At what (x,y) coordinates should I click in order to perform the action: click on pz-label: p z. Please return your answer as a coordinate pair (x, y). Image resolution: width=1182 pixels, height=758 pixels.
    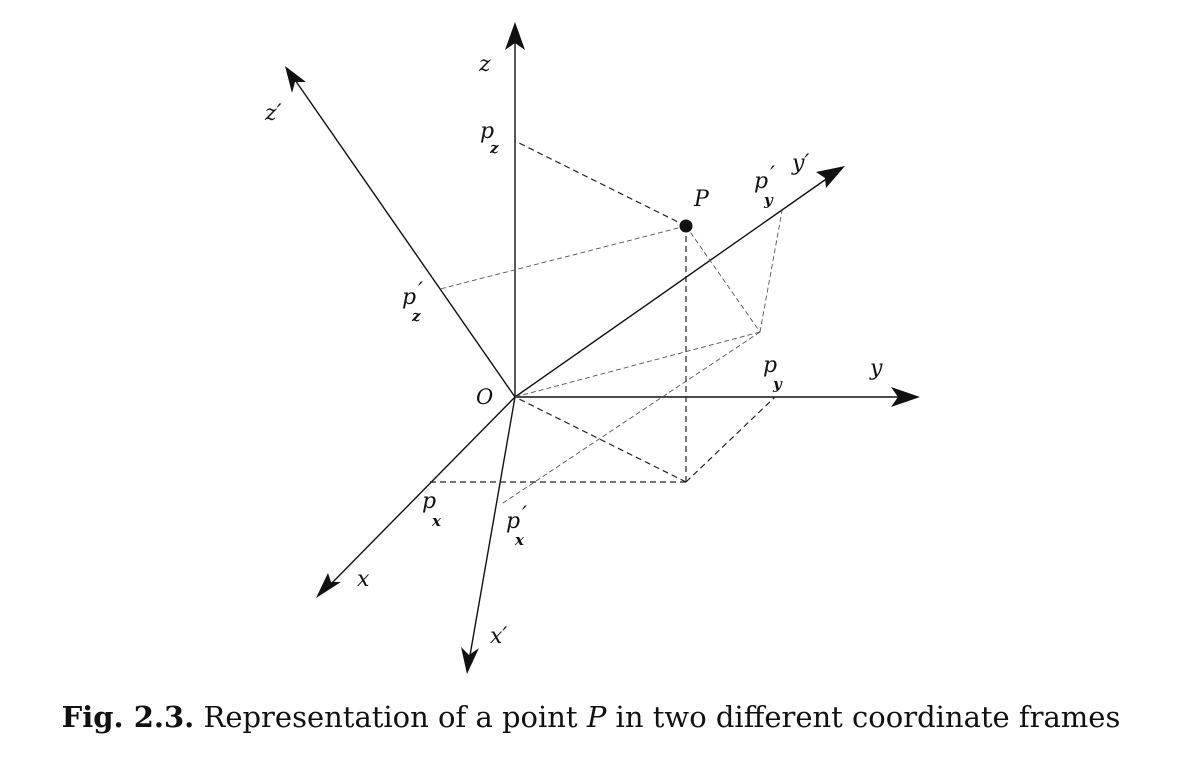
    Looking at the image, I should click on (489, 138).